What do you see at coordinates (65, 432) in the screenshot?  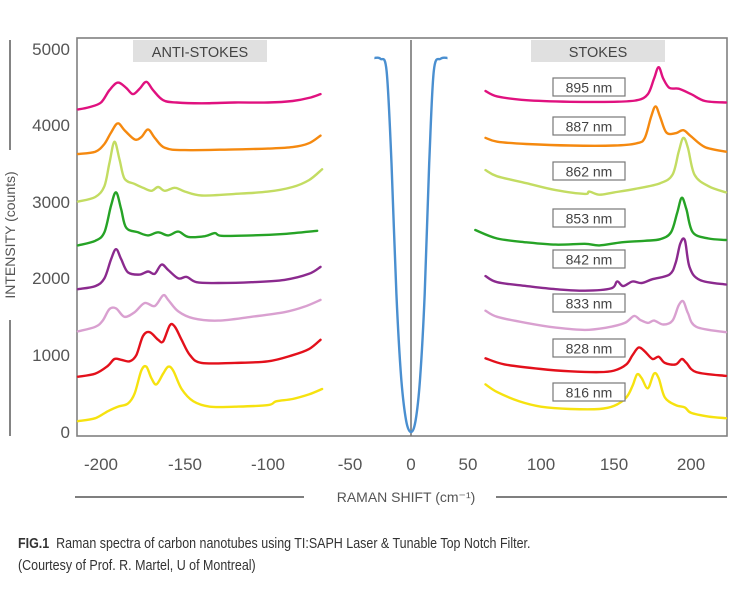 I see `y-tick-label: 0` at bounding box center [65, 432].